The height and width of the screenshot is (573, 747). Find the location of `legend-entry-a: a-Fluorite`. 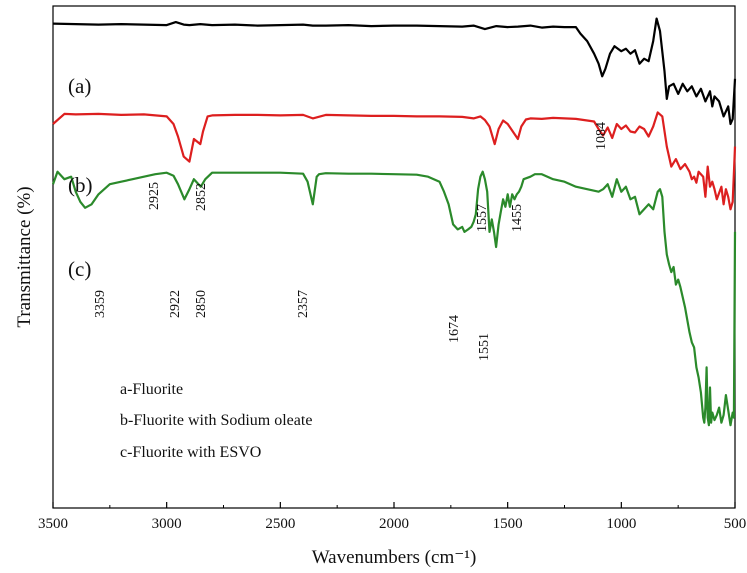

legend-entry-a: a-Fluorite is located at coordinates (151, 389).